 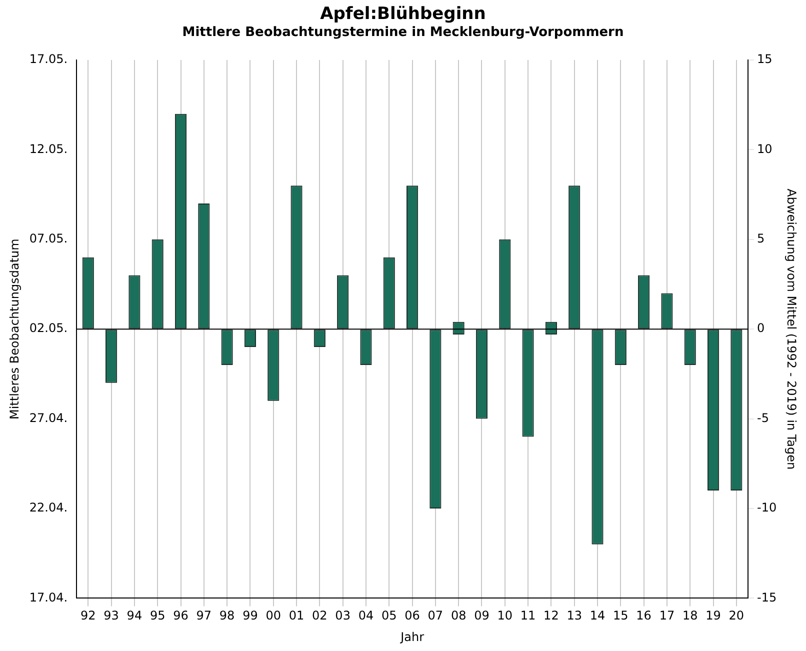 I want to click on x-tick-label: 97, so click(x=204, y=615).